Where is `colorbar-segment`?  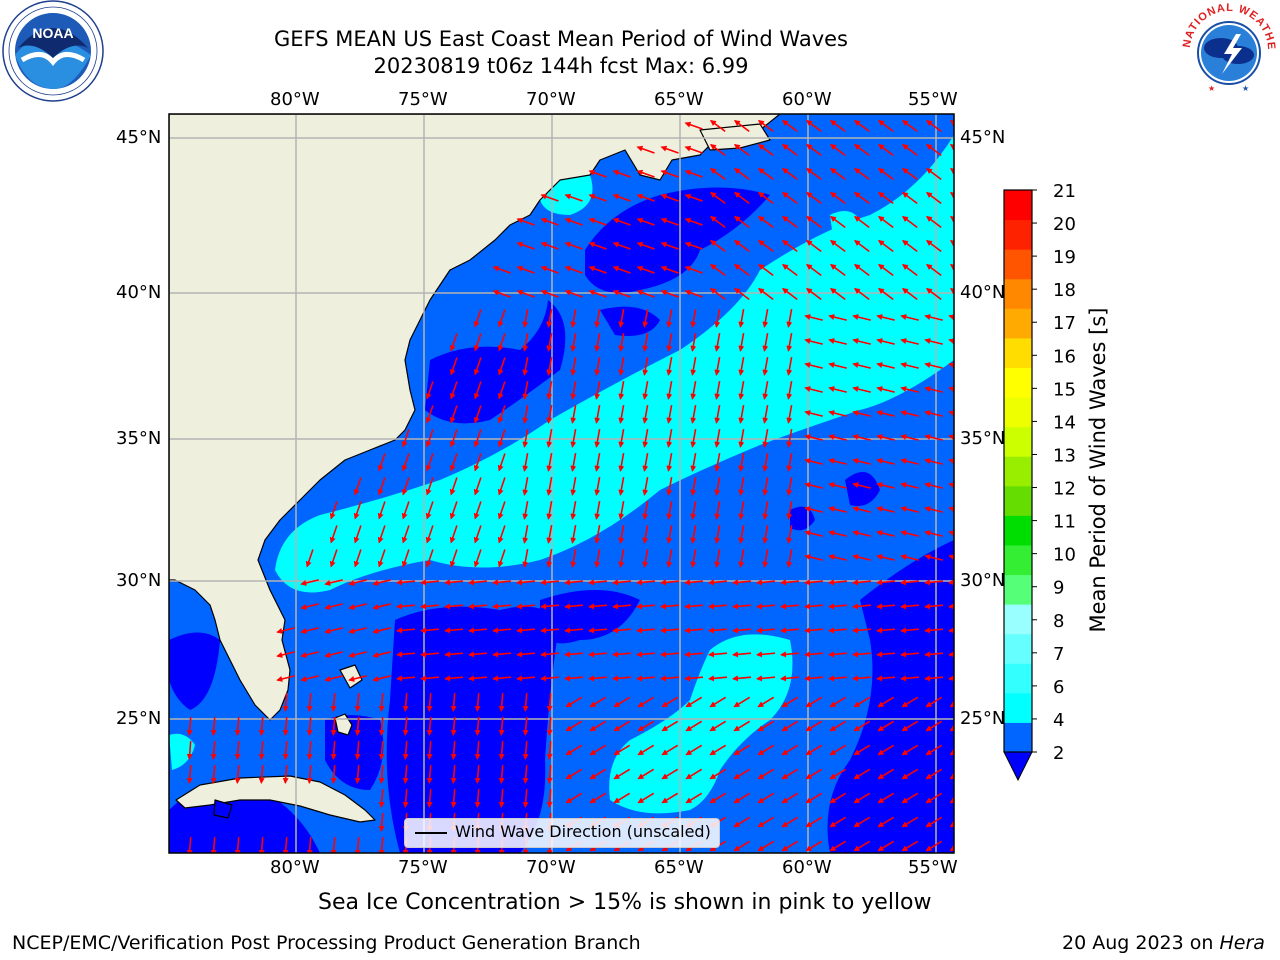 colorbar-segment is located at coordinates (1018, 737).